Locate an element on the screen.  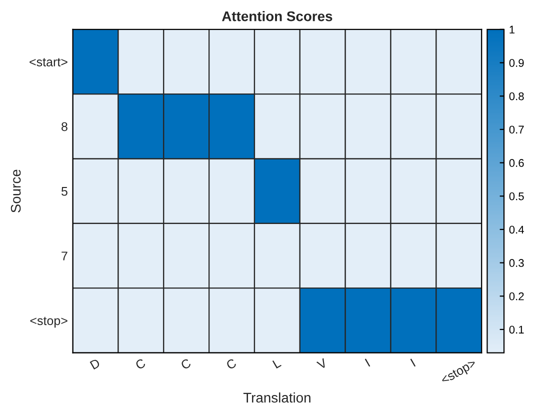
color-bar-label: 0.2 is located at coordinates (516, 296).